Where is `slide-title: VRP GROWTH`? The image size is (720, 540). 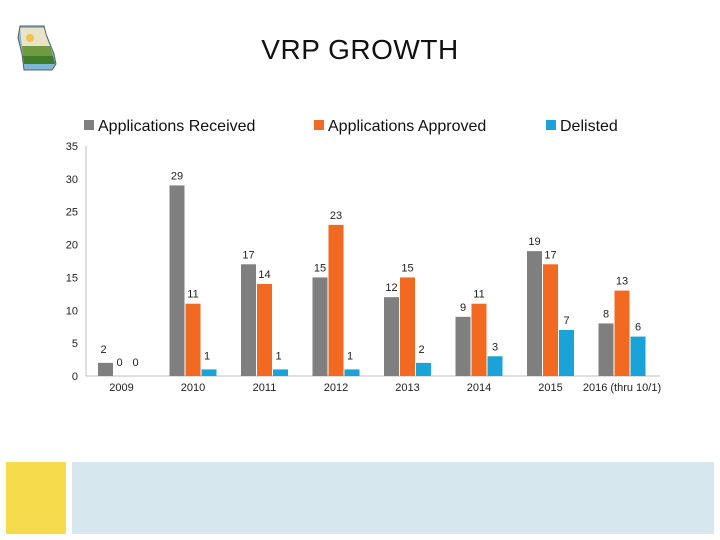 slide-title: VRP GROWTH is located at coordinates (360, 49).